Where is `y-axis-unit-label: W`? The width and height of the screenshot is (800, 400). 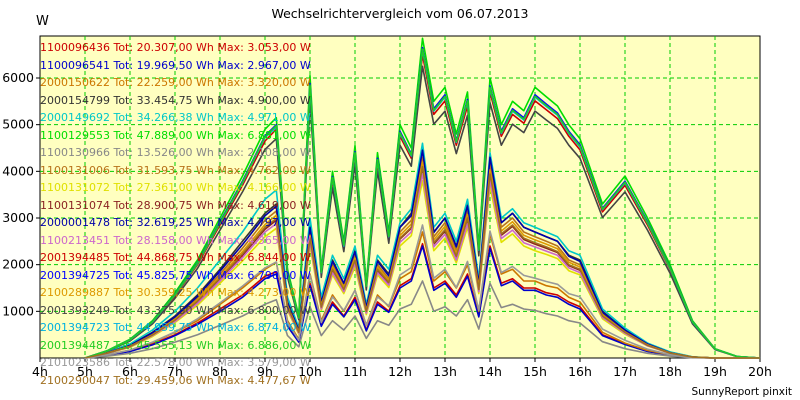
y-axis-unit-label: W is located at coordinates (42, 21).